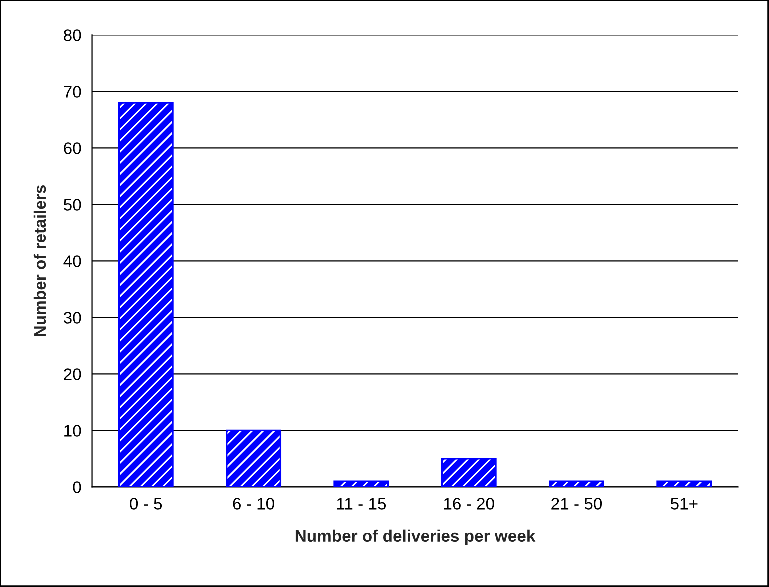 Image resolution: width=769 pixels, height=587 pixels. Describe the element at coordinates (146, 504) in the screenshot. I see `x-tick-label: 0 - 5` at that location.